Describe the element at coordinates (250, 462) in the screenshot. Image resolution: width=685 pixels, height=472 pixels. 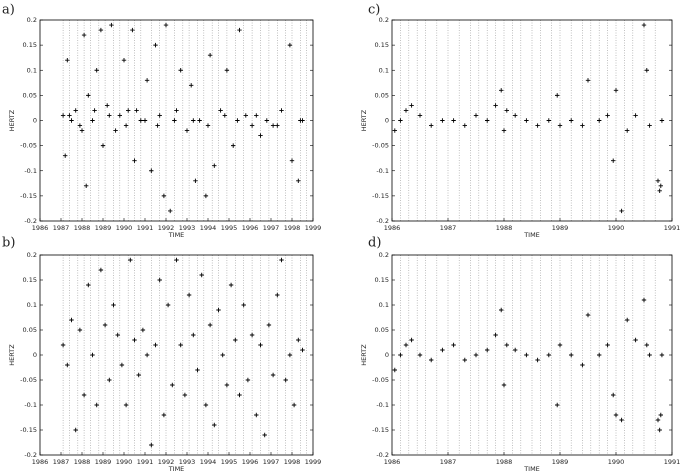
I see `x-tick-label: 1996` at that location.